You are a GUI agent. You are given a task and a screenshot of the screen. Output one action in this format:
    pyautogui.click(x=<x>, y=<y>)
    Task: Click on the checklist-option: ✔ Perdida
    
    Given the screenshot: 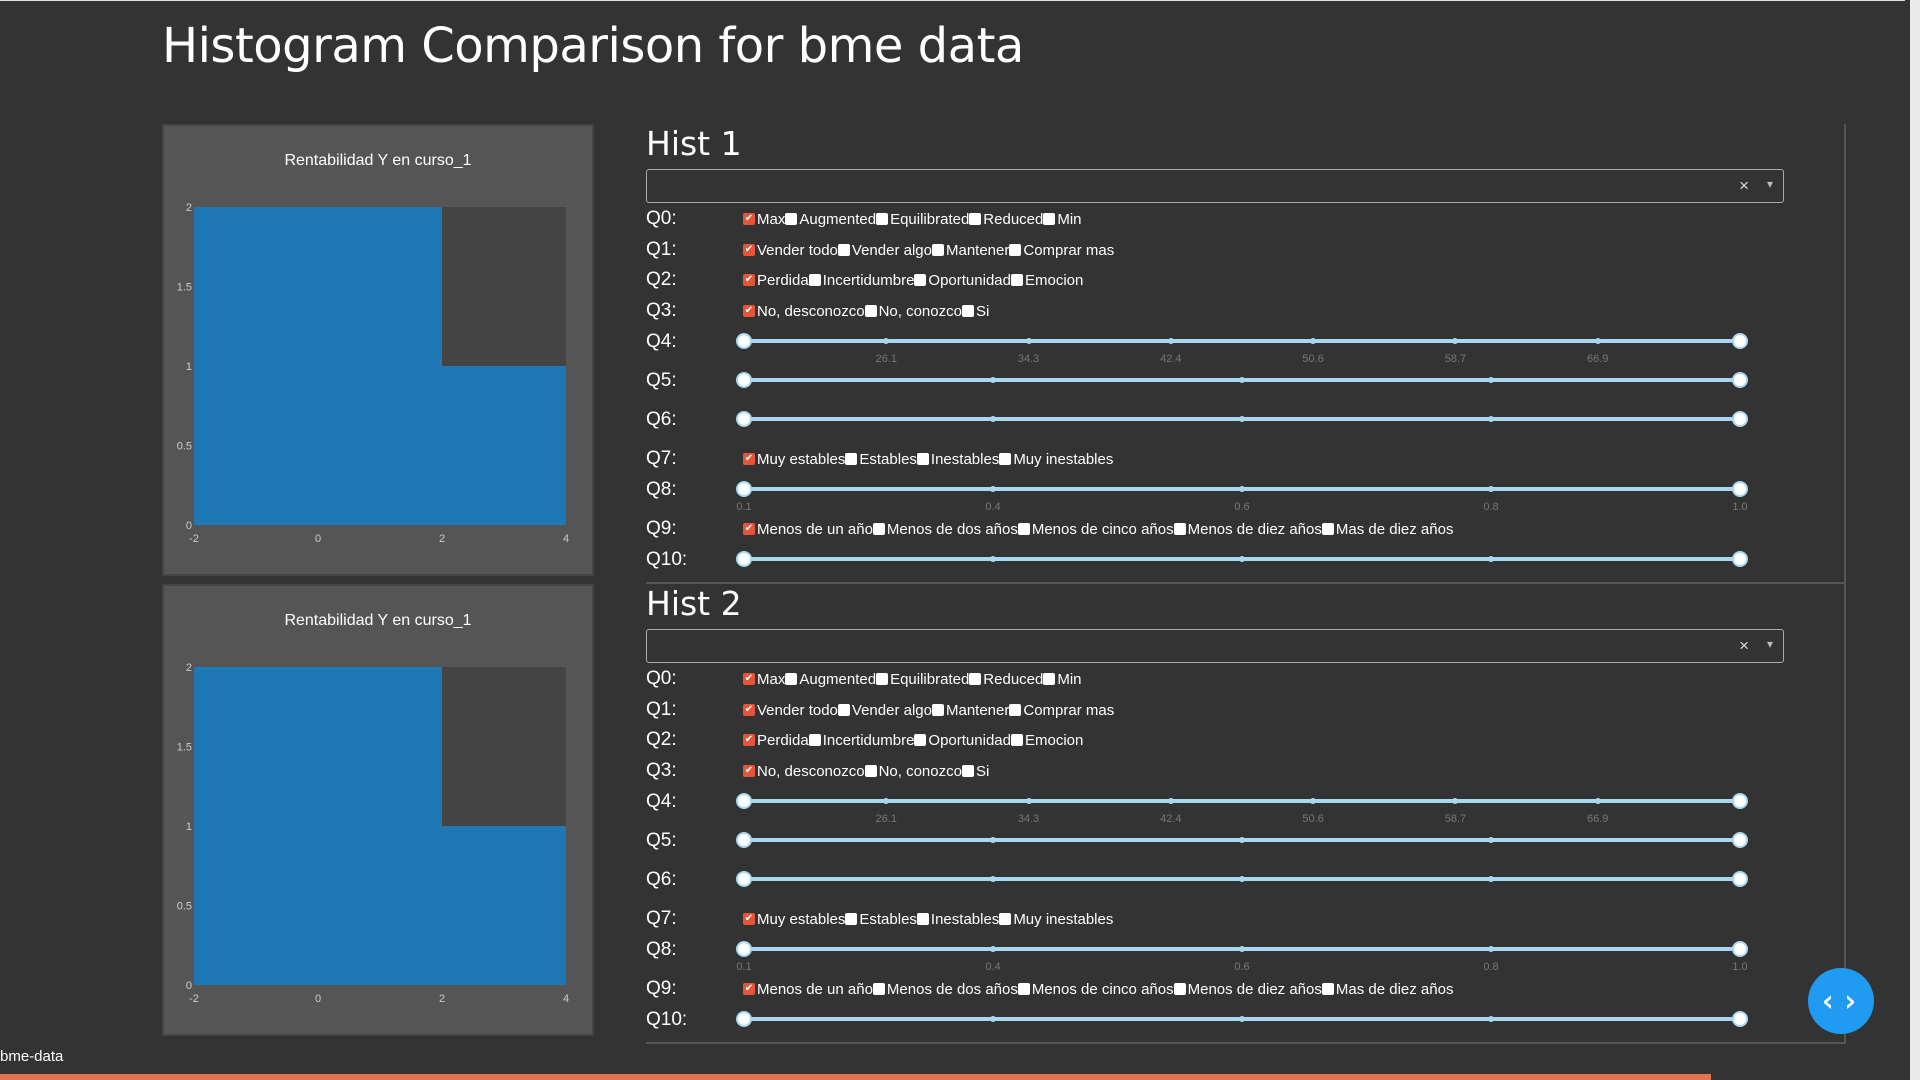 What is the action you would take?
    pyautogui.click(x=776, y=280)
    